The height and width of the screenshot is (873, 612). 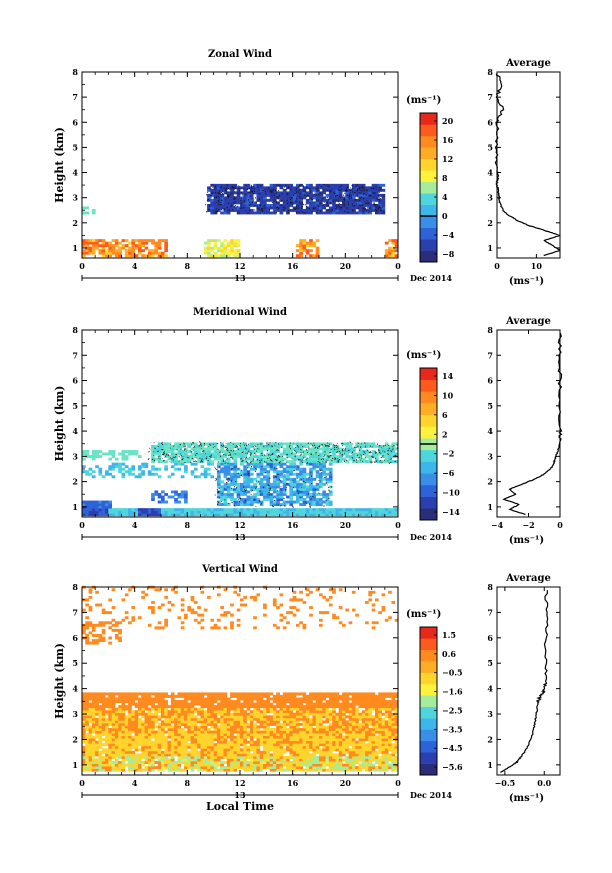 I want to click on x-tick-label: 4, so click(x=135, y=525).